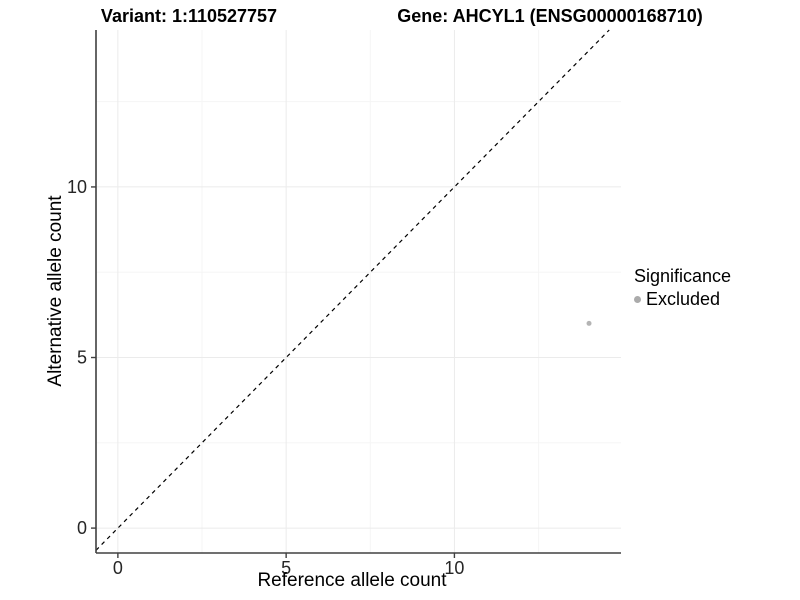  I want to click on data-point, so click(589, 323).